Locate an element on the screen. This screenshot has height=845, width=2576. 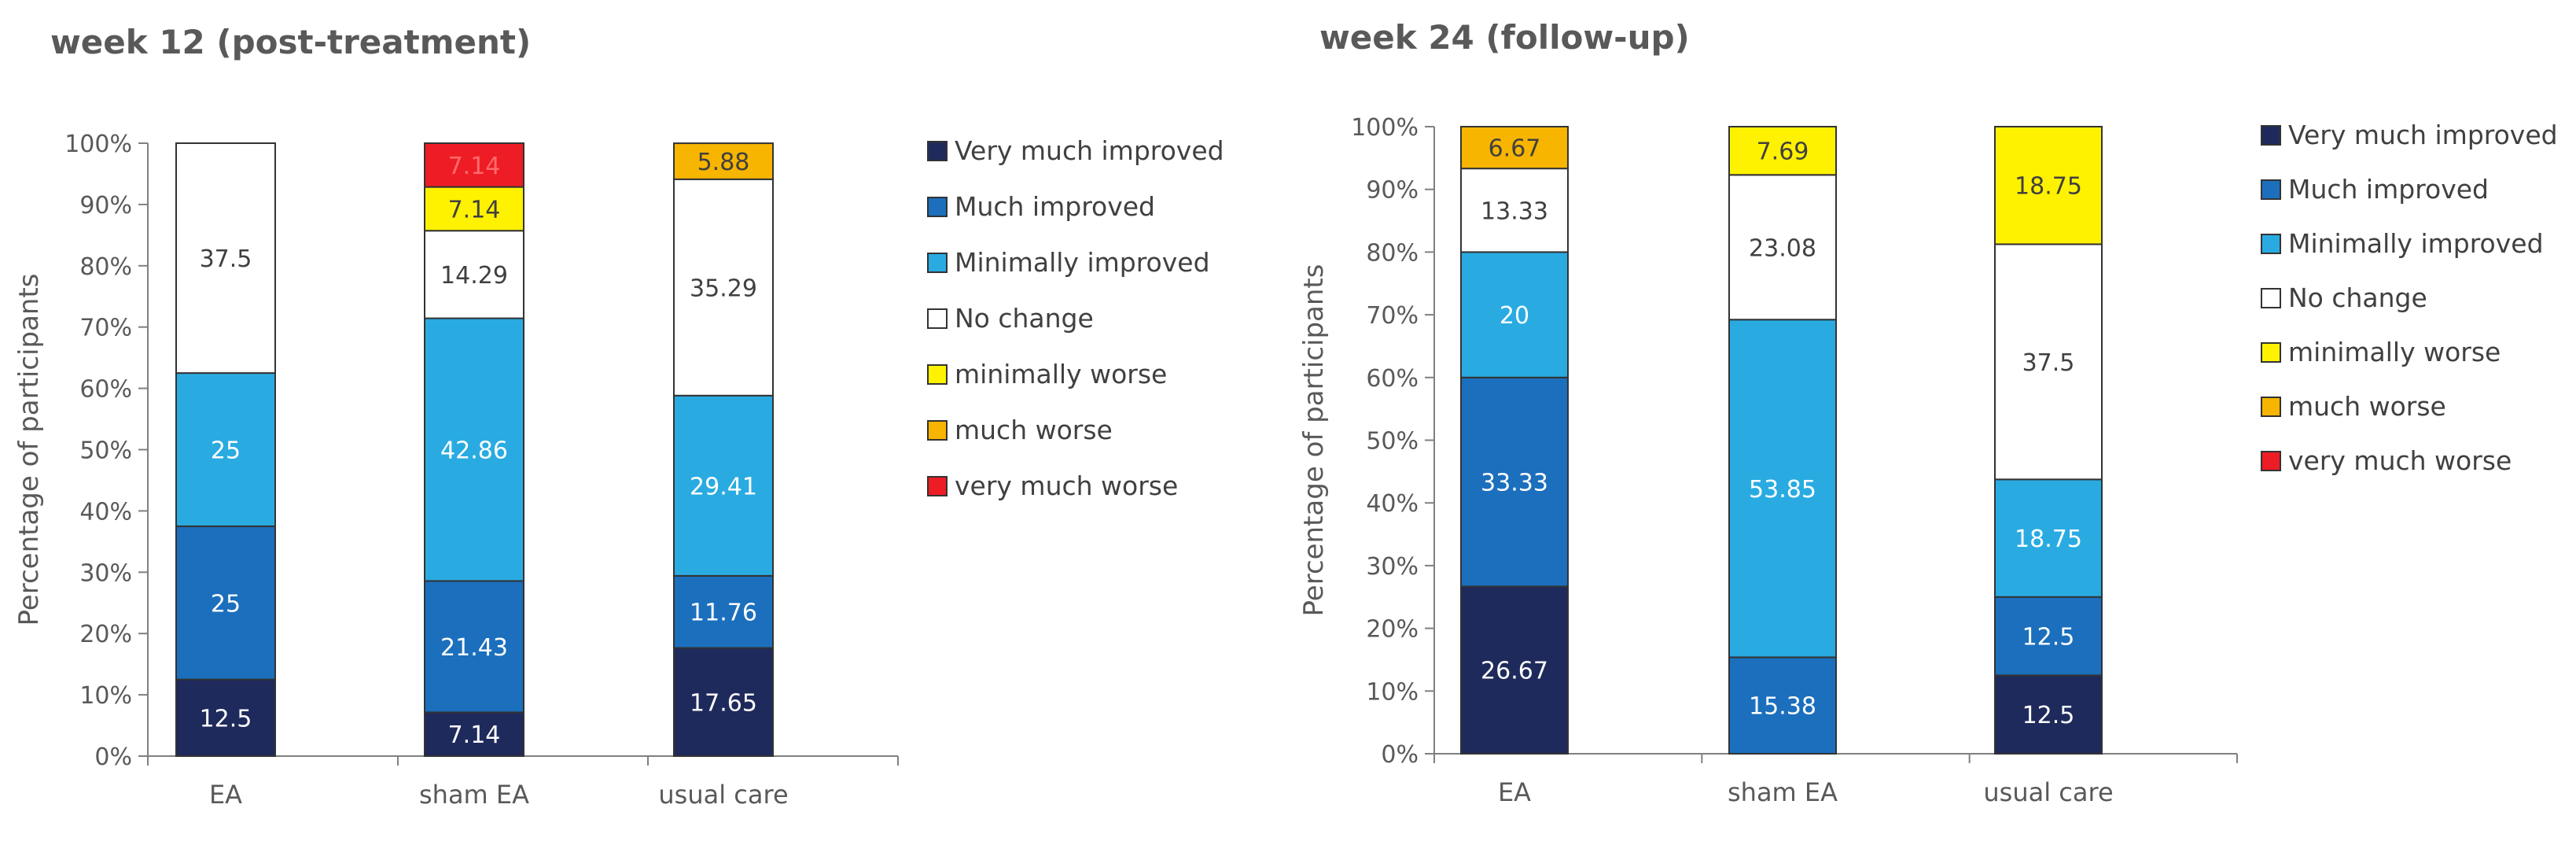
data-label: 20 is located at coordinates (1515, 316).